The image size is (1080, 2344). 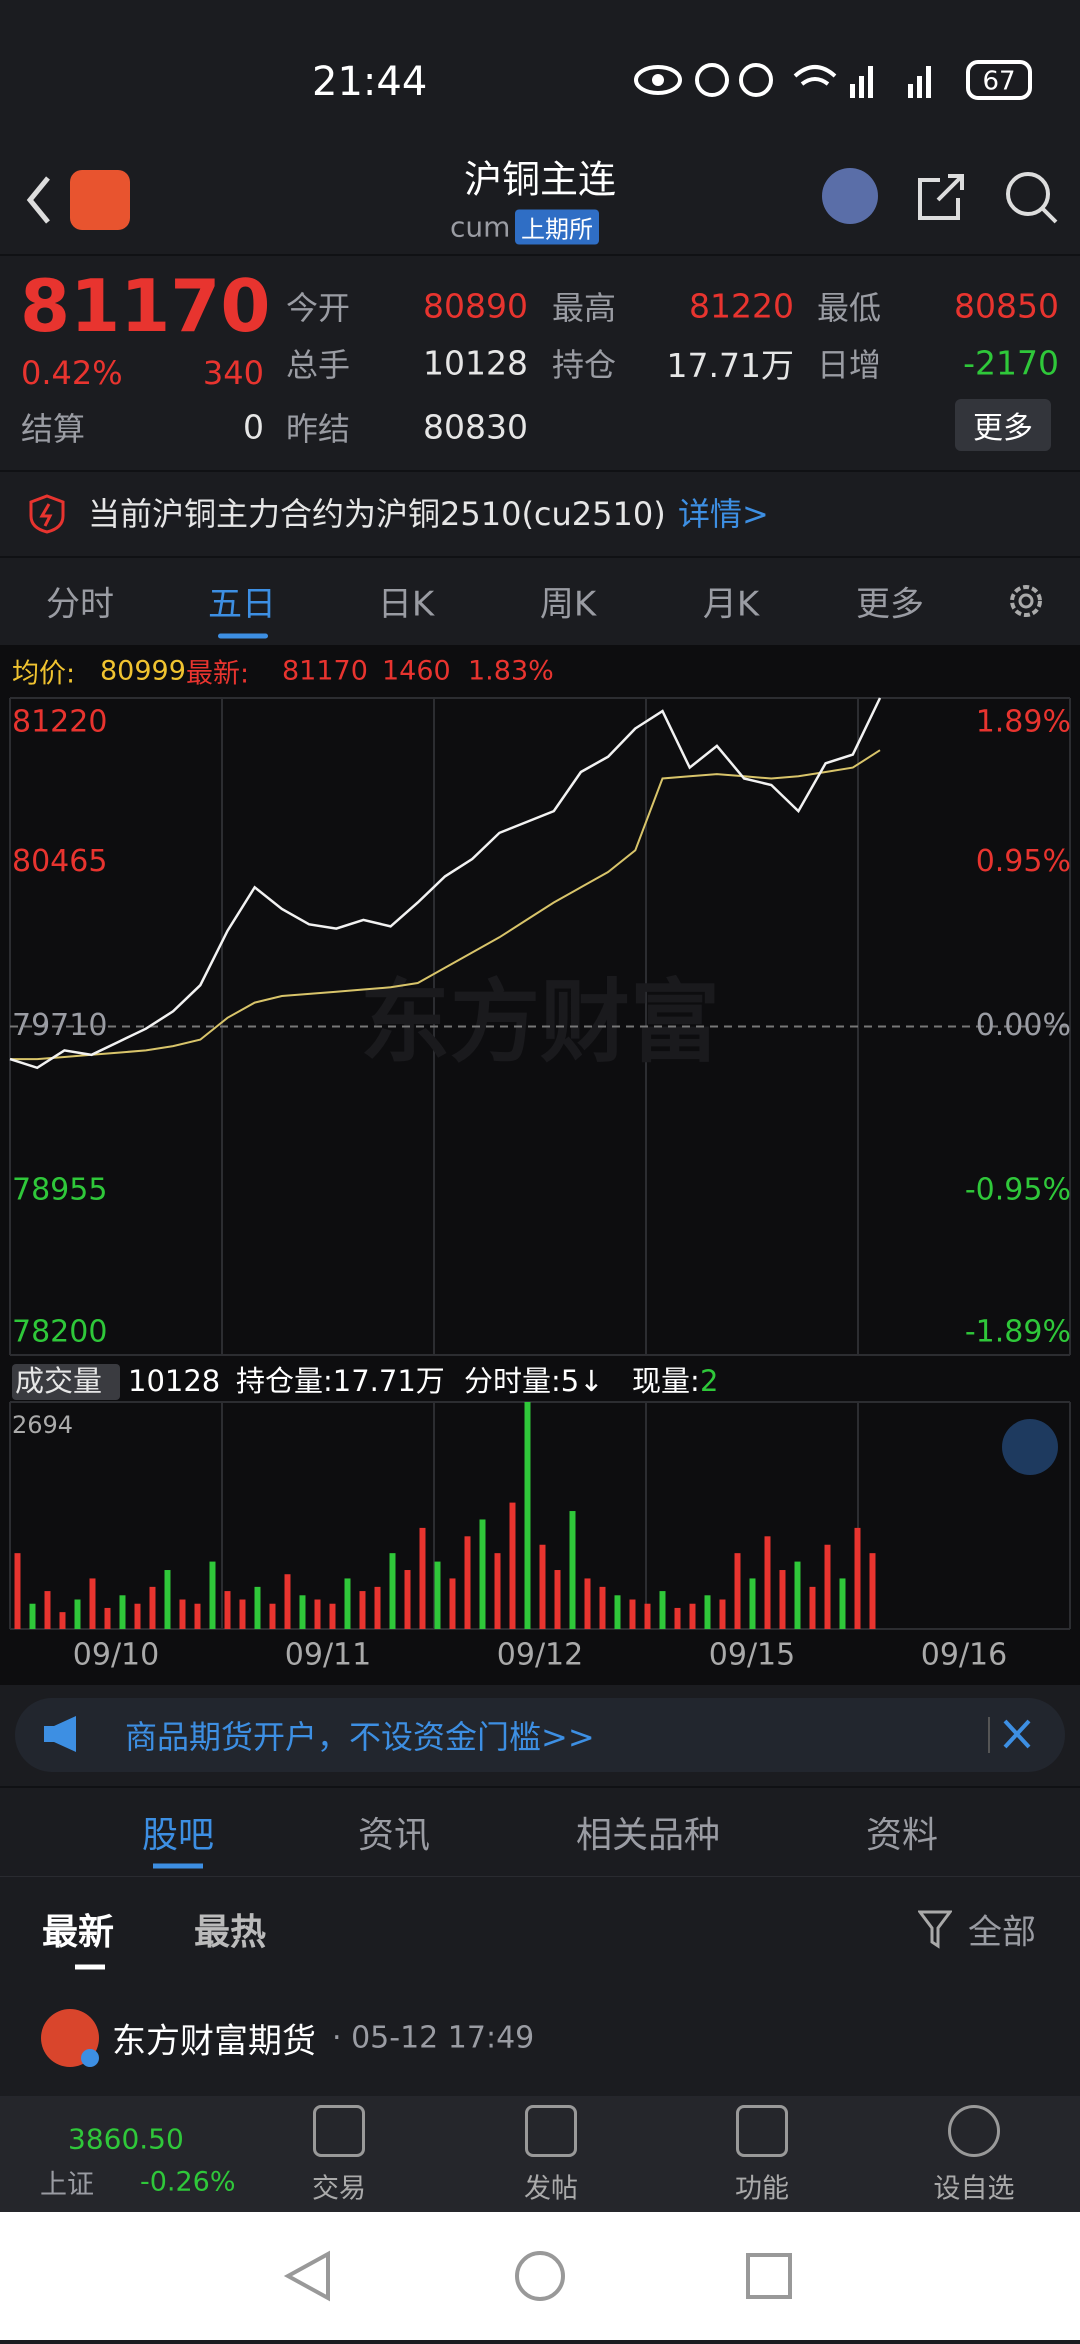 I want to click on field-label: 昨结, so click(x=318, y=429).